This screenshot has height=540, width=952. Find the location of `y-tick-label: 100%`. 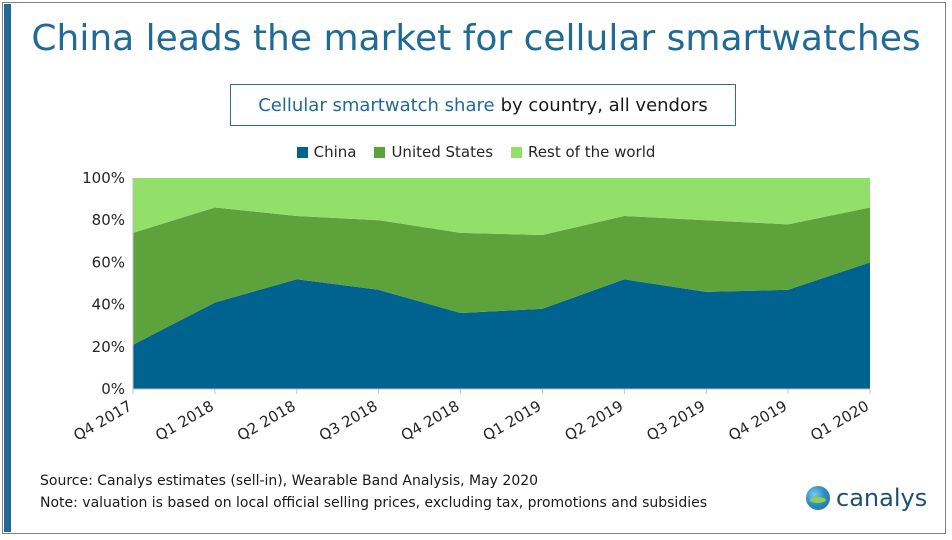

y-tick-label: 100% is located at coordinates (103, 178).